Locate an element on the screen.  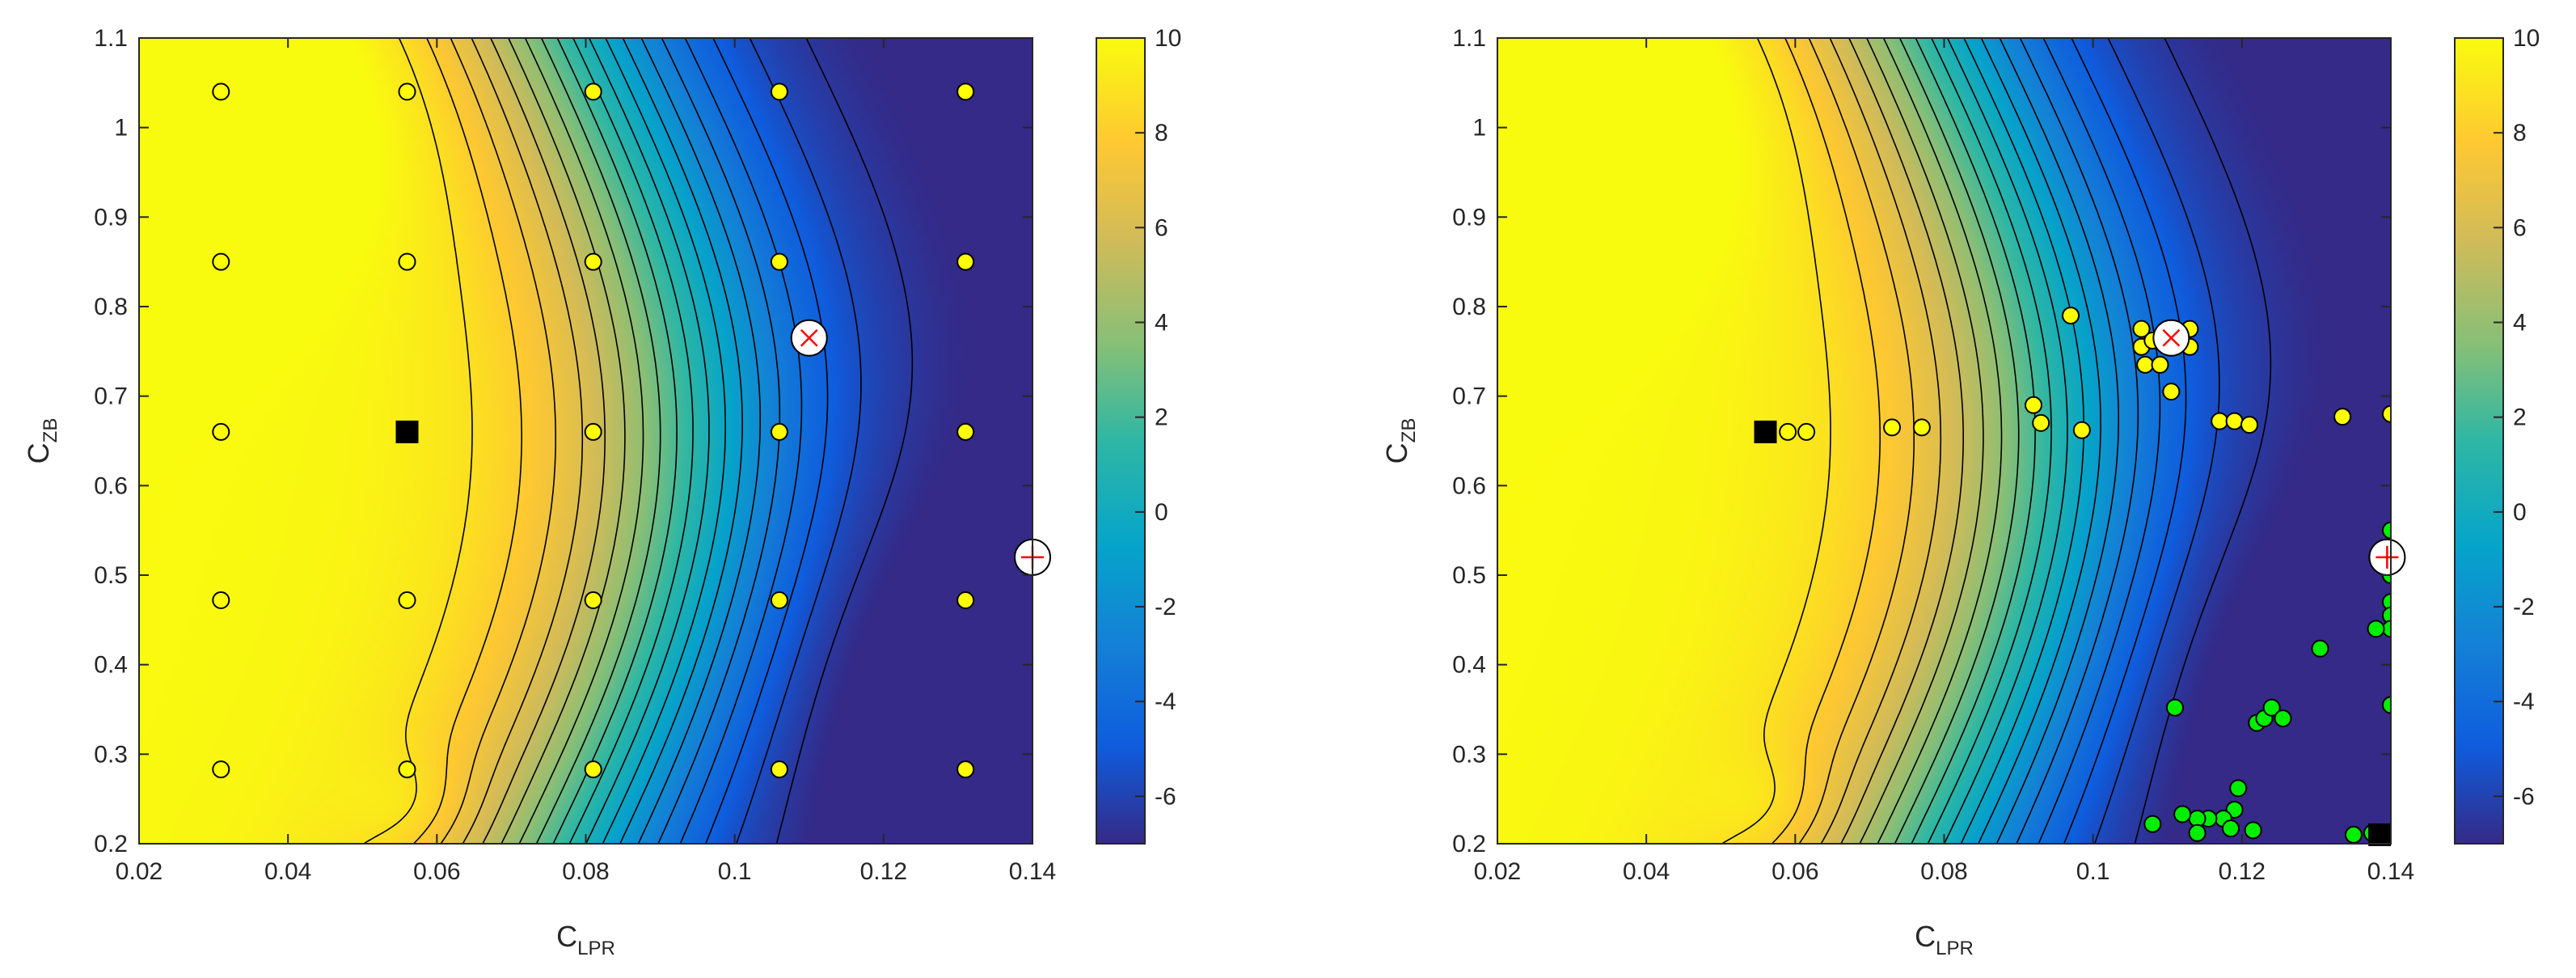
right-colorbar-gradient is located at coordinates (2479, 441).